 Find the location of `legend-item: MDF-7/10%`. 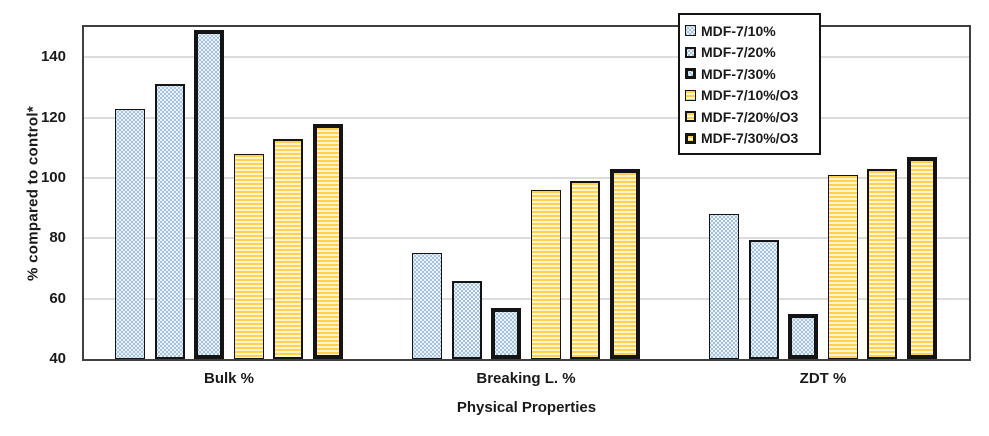

legend-item: MDF-7/10% is located at coordinates (749, 31).